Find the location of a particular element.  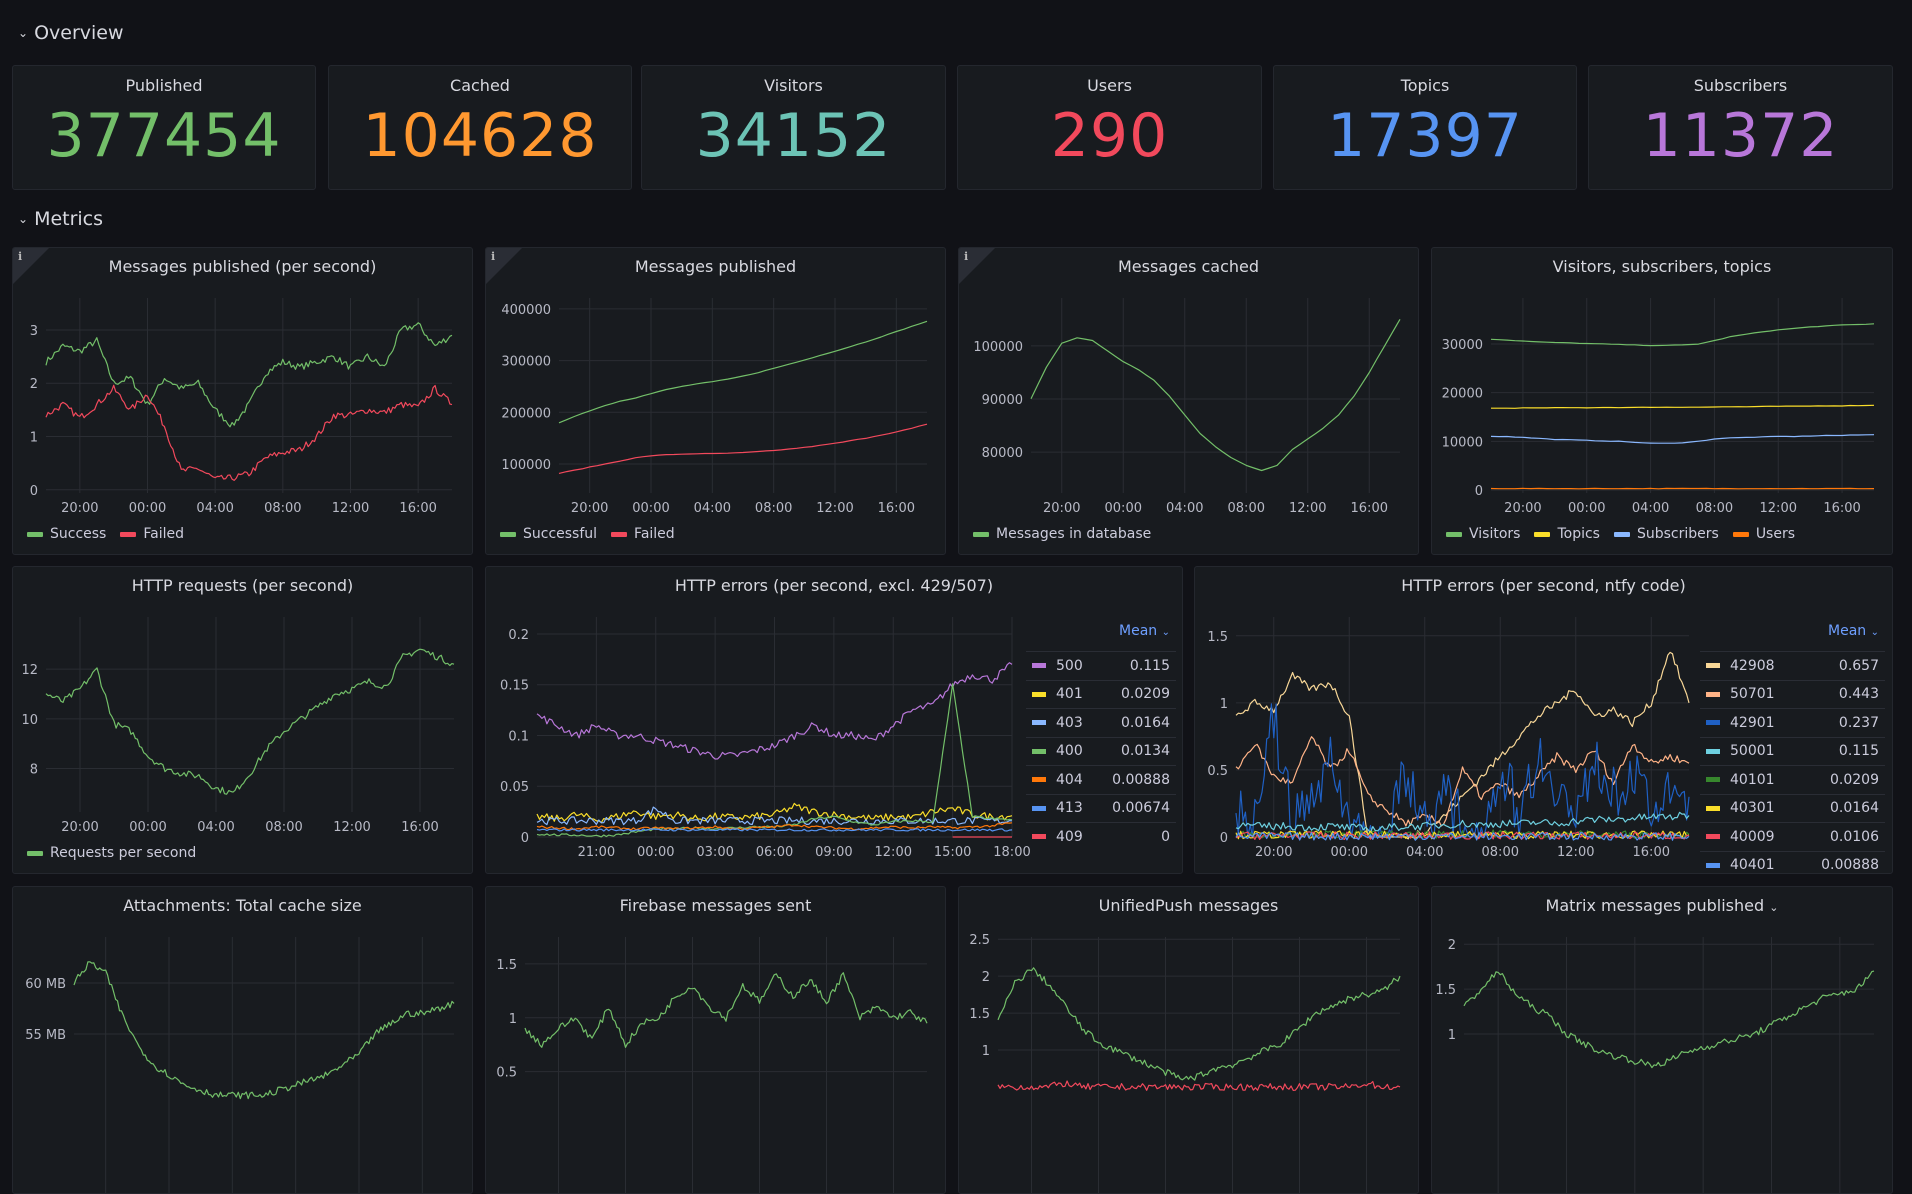

chart-plot: 11.52 is located at coordinates (1662, 1040).